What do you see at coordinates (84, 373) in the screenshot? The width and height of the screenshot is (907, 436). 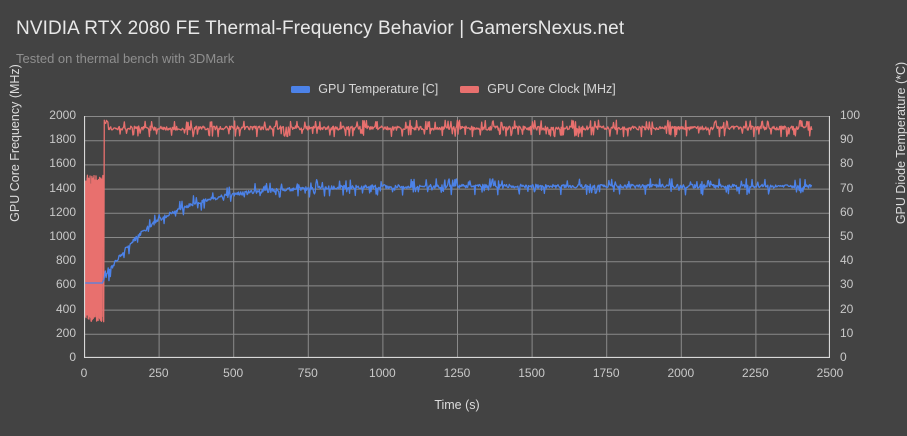 I see `x-axis-tick-0: 0` at bounding box center [84, 373].